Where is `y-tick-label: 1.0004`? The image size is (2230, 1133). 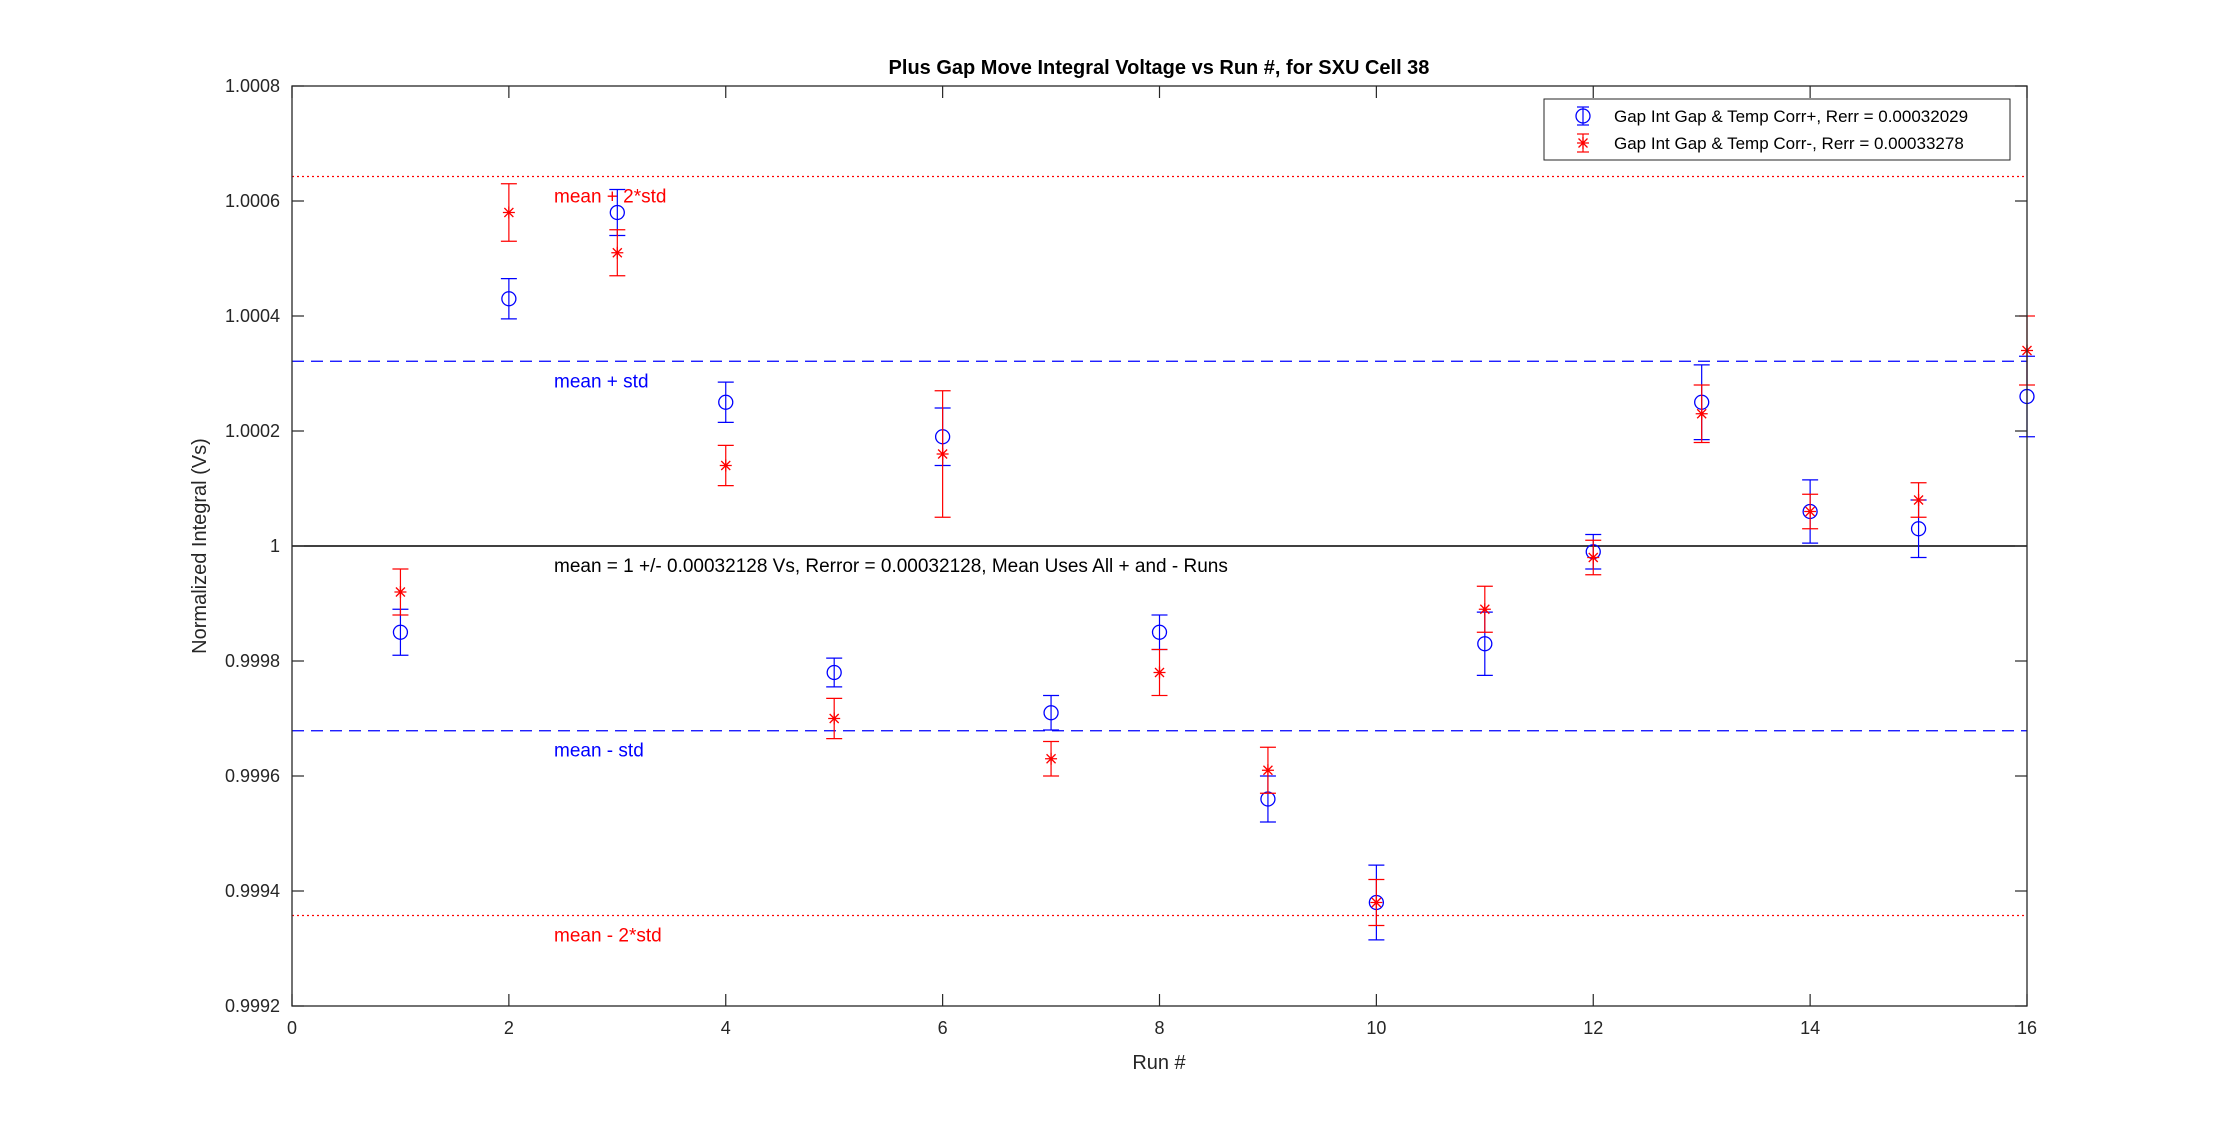 y-tick-label: 1.0004 is located at coordinates (252, 316).